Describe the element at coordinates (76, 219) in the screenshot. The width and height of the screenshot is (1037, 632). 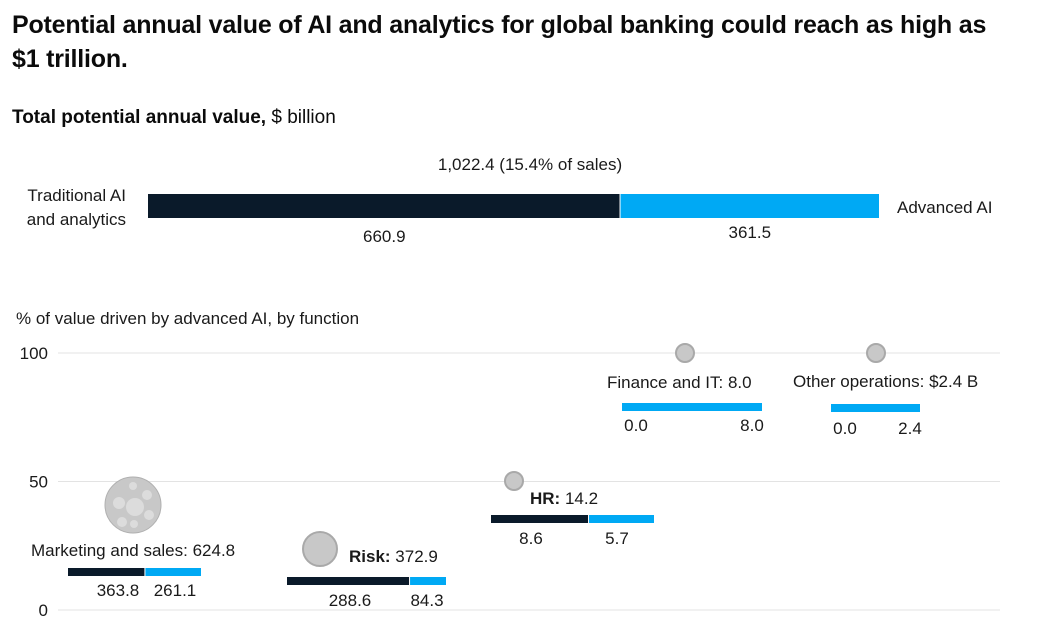
I see `legend-traditional-line: and analytics` at that location.